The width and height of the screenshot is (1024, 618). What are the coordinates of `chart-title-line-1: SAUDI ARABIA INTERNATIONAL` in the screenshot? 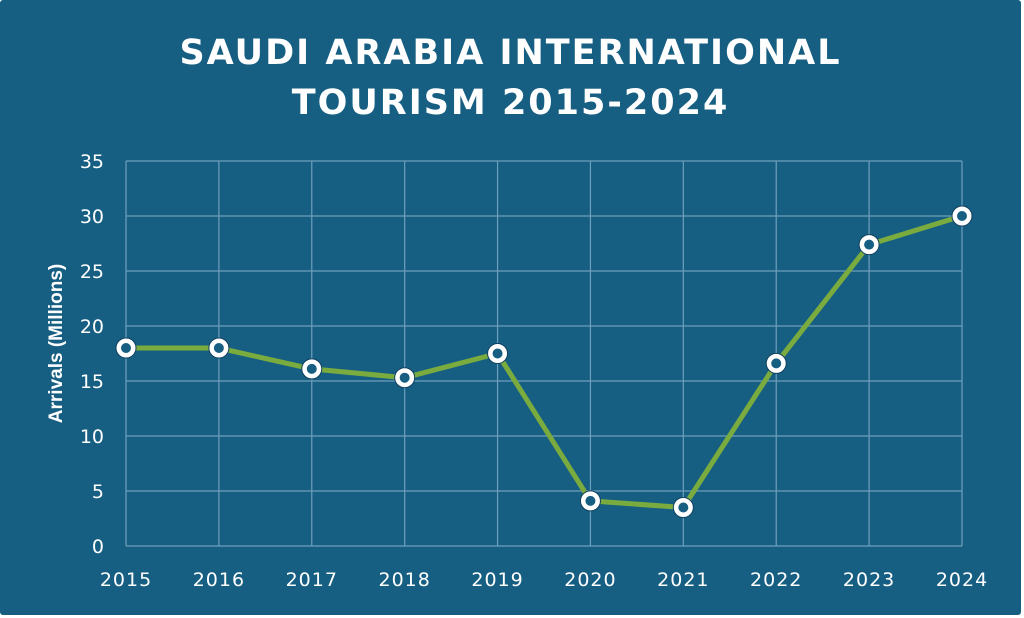 It's located at (510, 53).